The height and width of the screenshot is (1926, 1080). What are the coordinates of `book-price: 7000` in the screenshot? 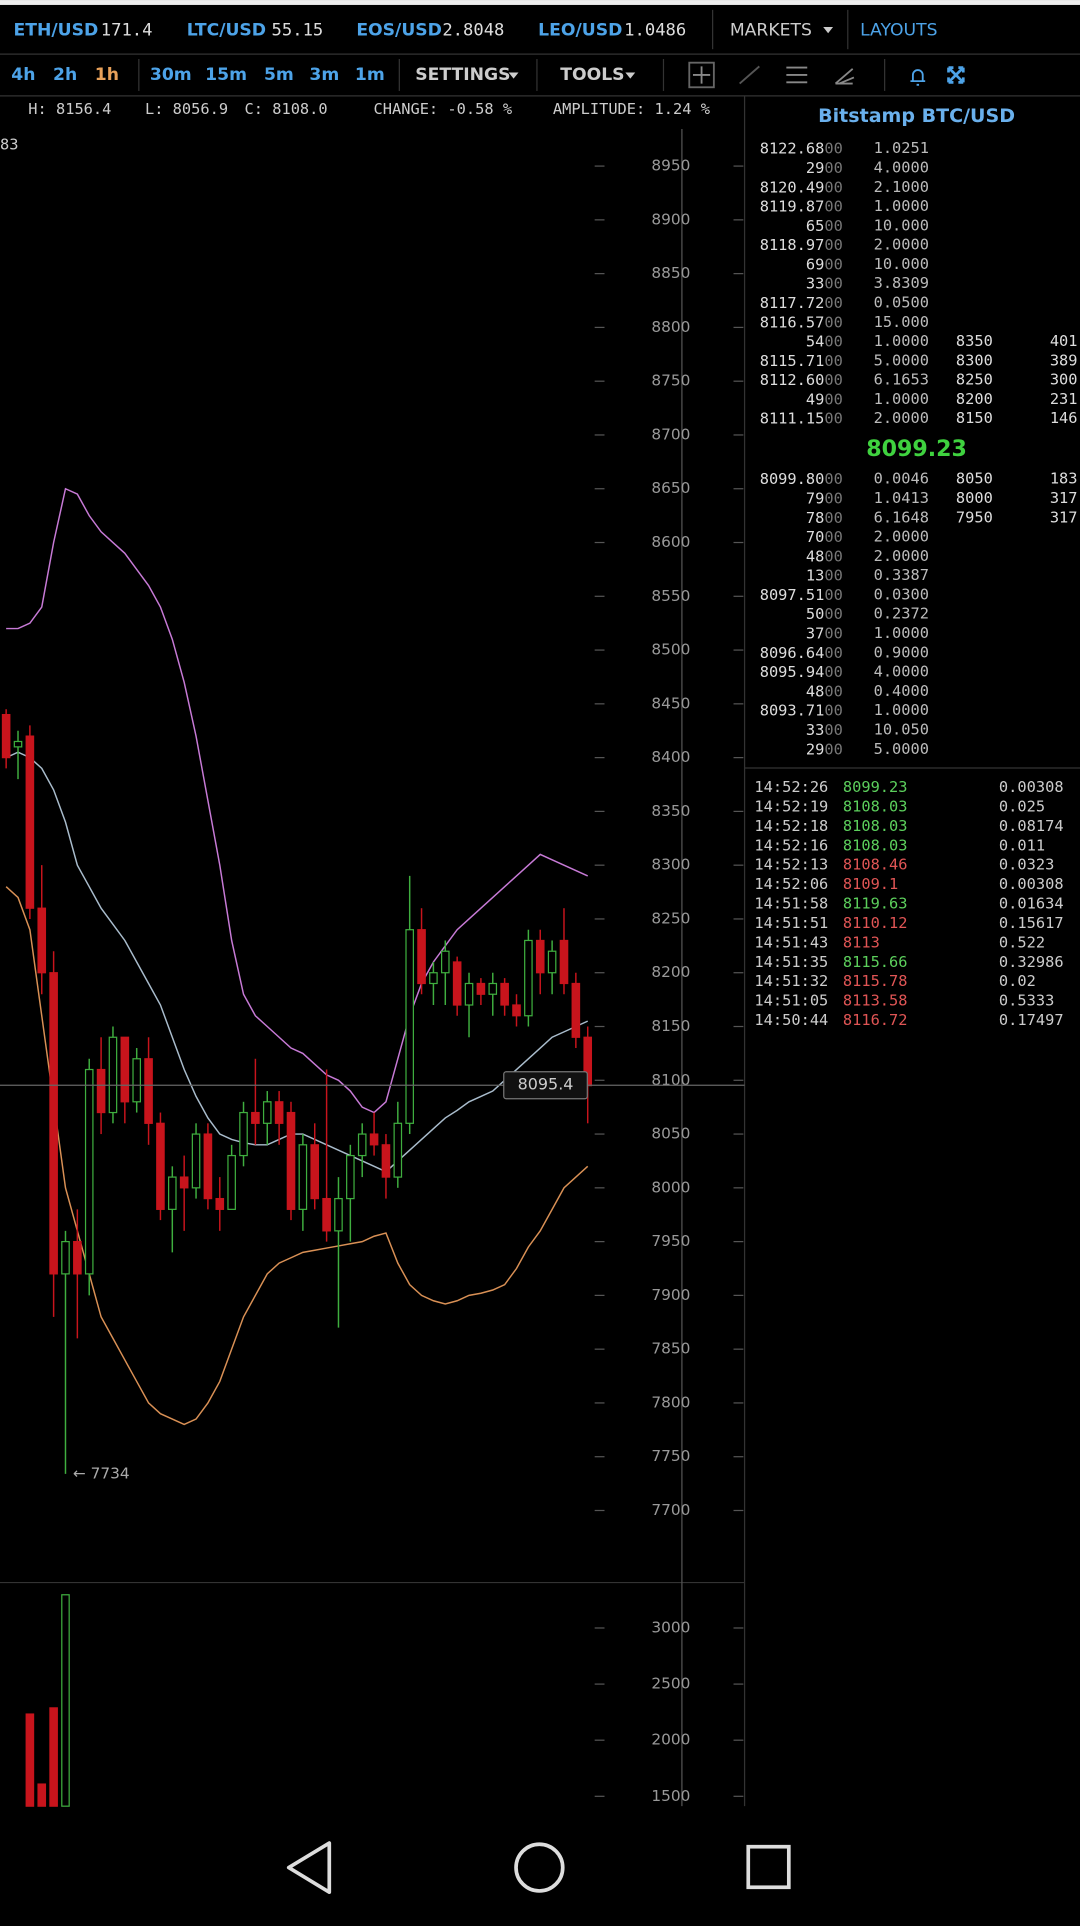 It's located at (824, 537).